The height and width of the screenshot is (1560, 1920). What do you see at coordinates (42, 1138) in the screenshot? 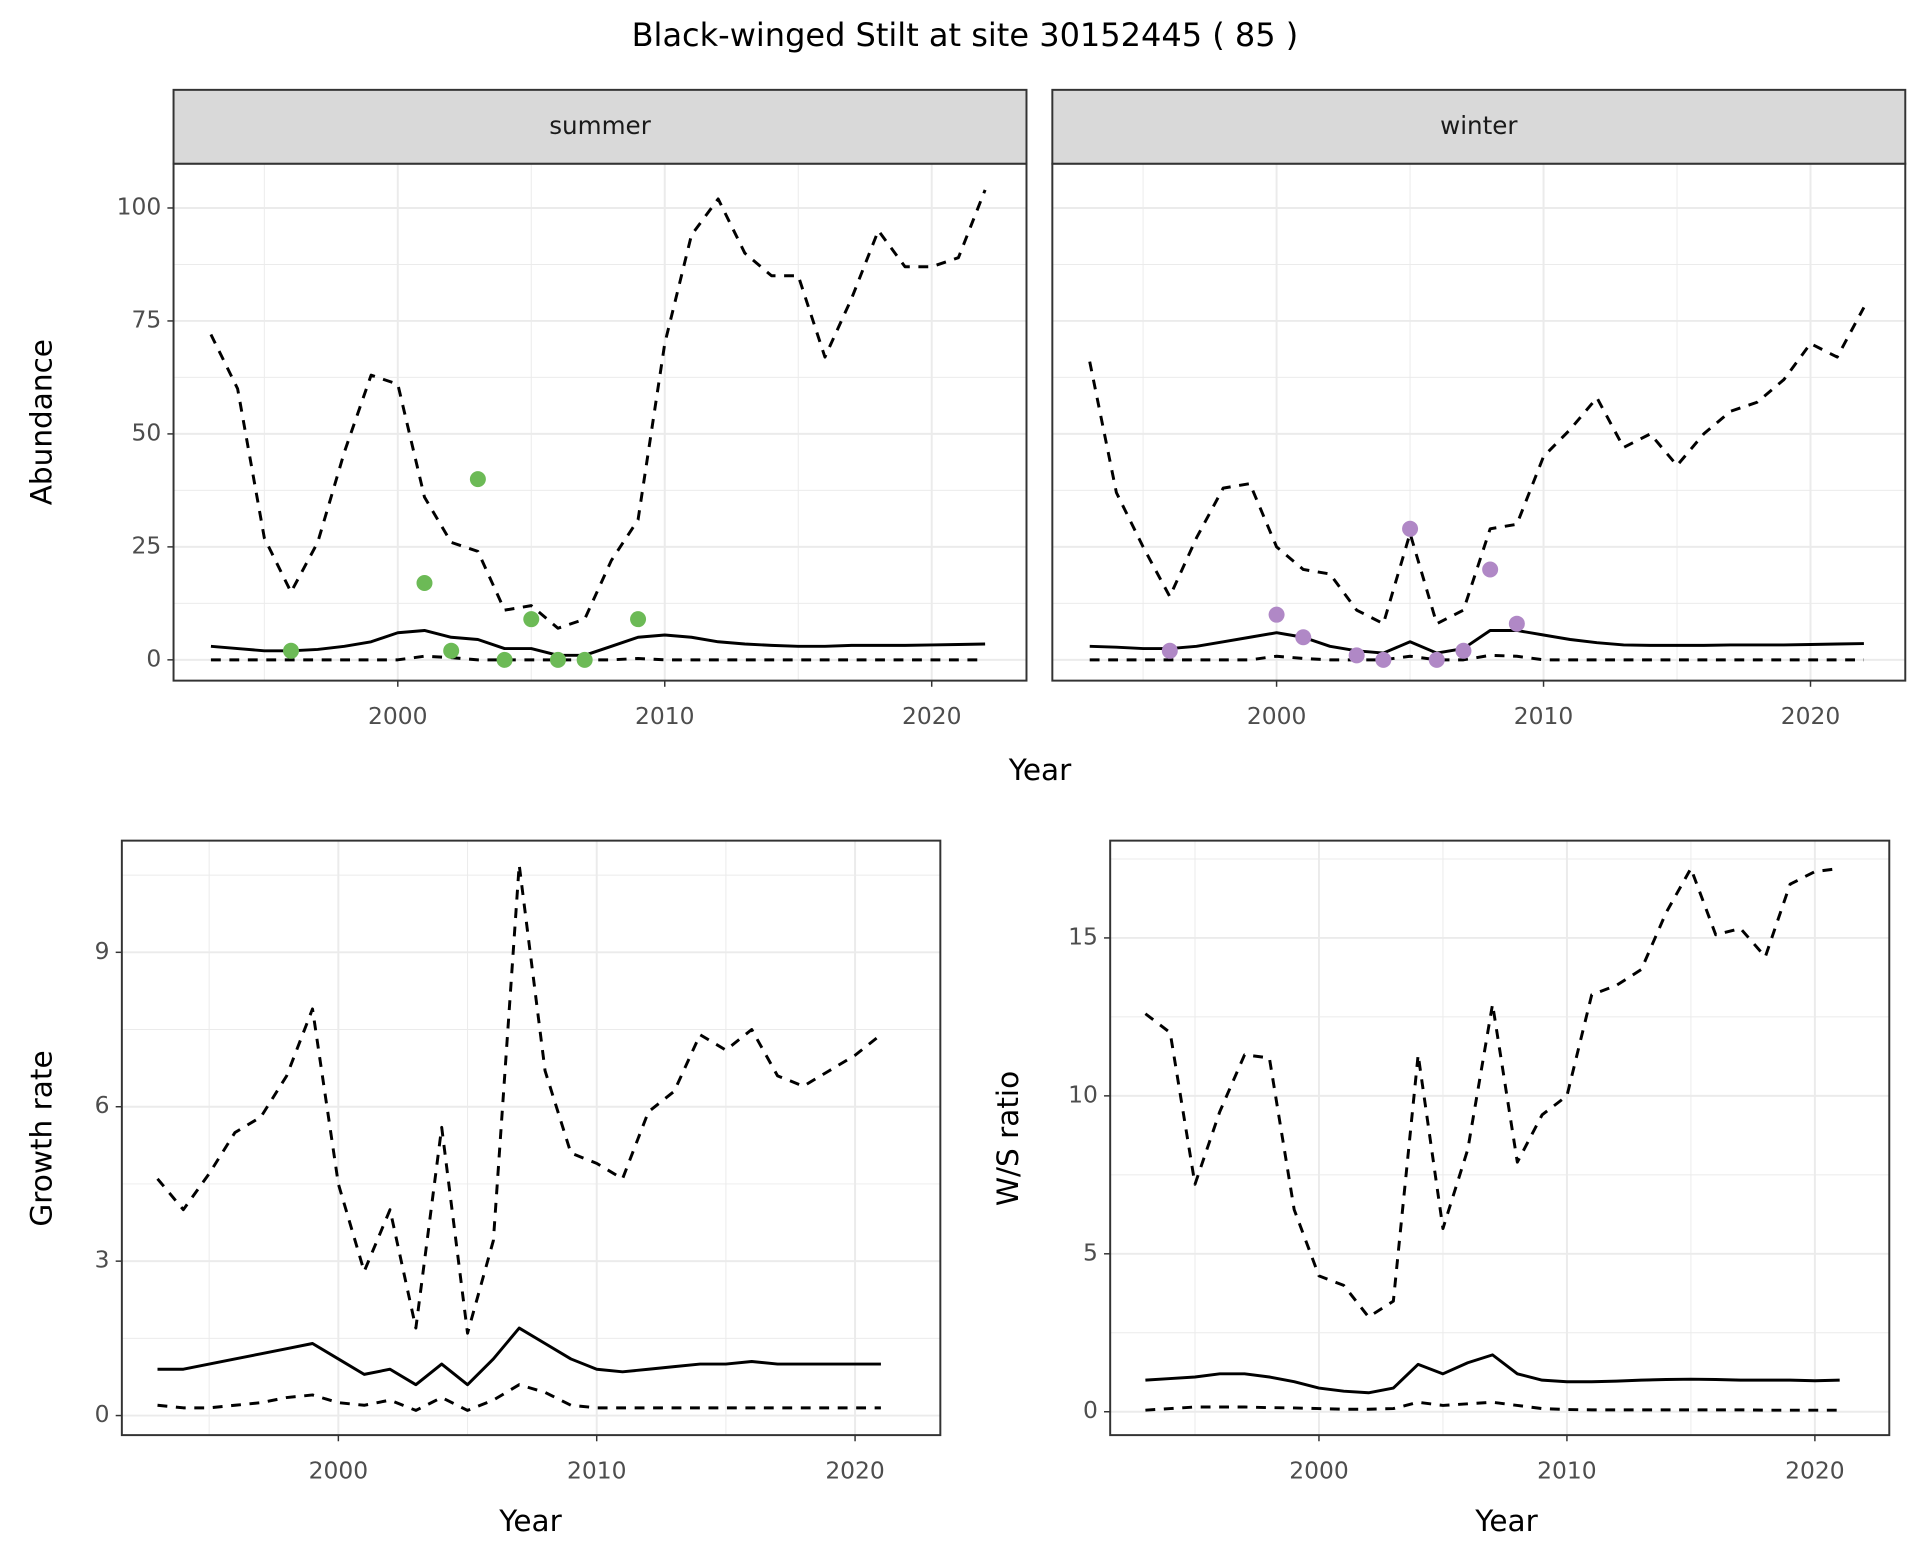
I see `y-axis-title: Growth rate` at bounding box center [42, 1138].